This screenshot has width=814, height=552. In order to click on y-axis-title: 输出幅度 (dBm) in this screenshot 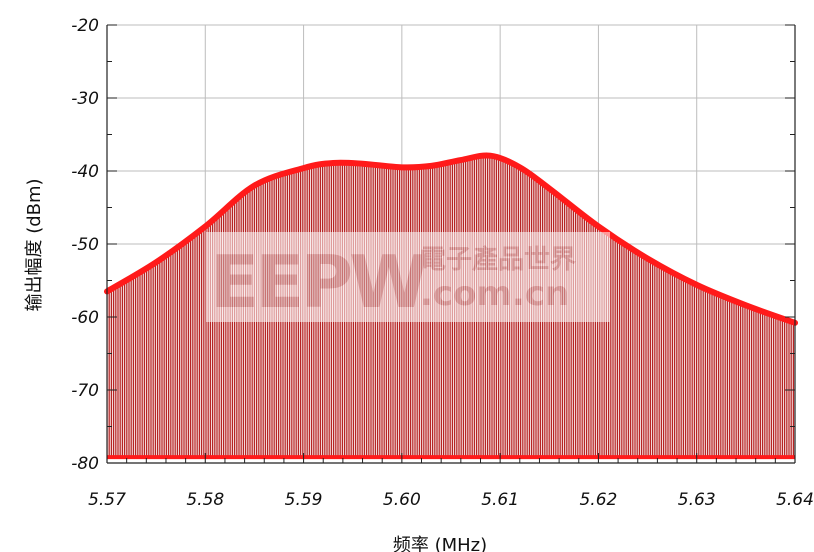, I will do `click(34, 244)`.